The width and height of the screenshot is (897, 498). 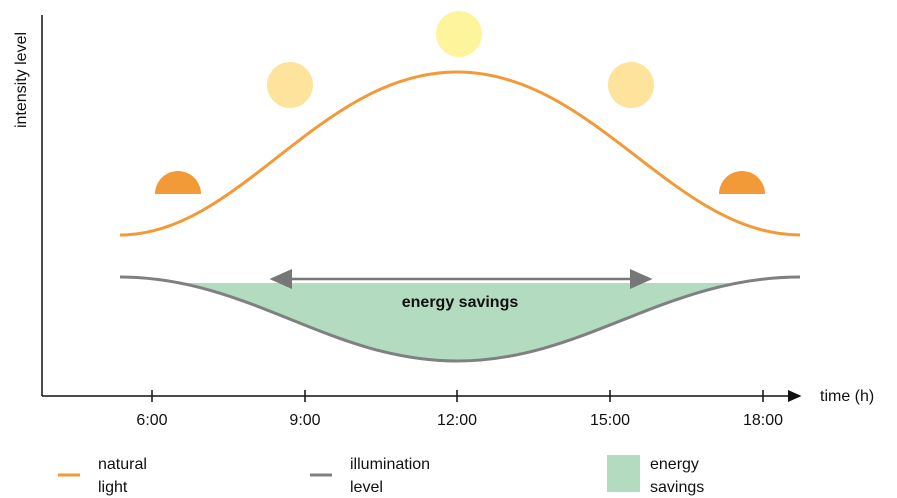 I want to click on legend-label: savings, so click(x=677, y=487).